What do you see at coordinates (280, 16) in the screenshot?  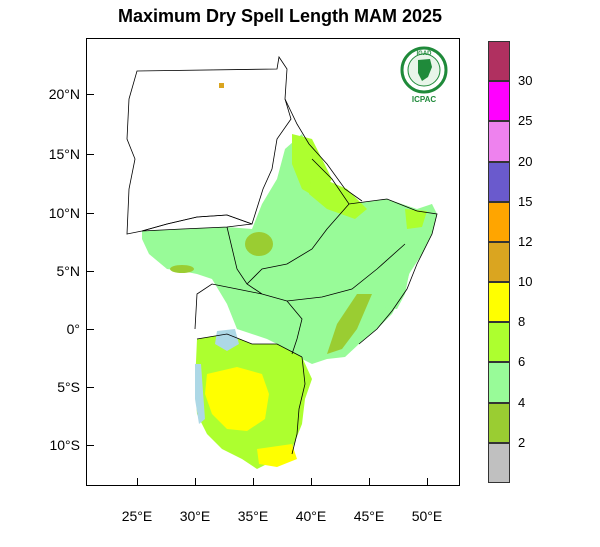 I see `map-title: Maximum Dry Spell Length MAM 2025` at bounding box center [280, 16].